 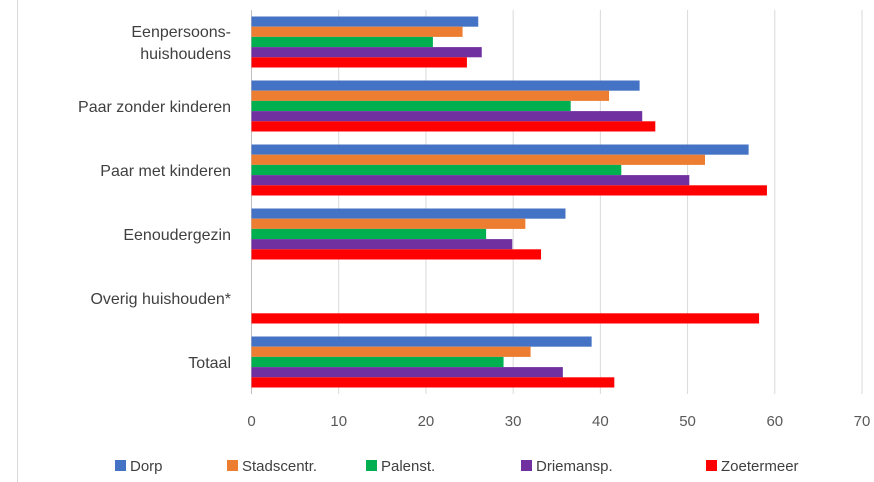 What do you see at coordinates (160, 299) in the screenshot?
I see `category-label: Overig huishouden*` at bounding box center [160, 299].